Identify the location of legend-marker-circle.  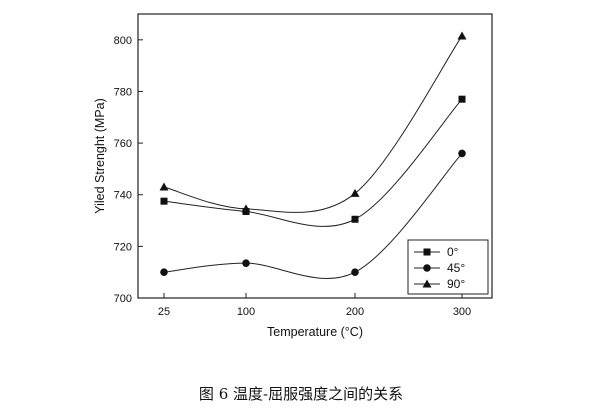
(427, 268).